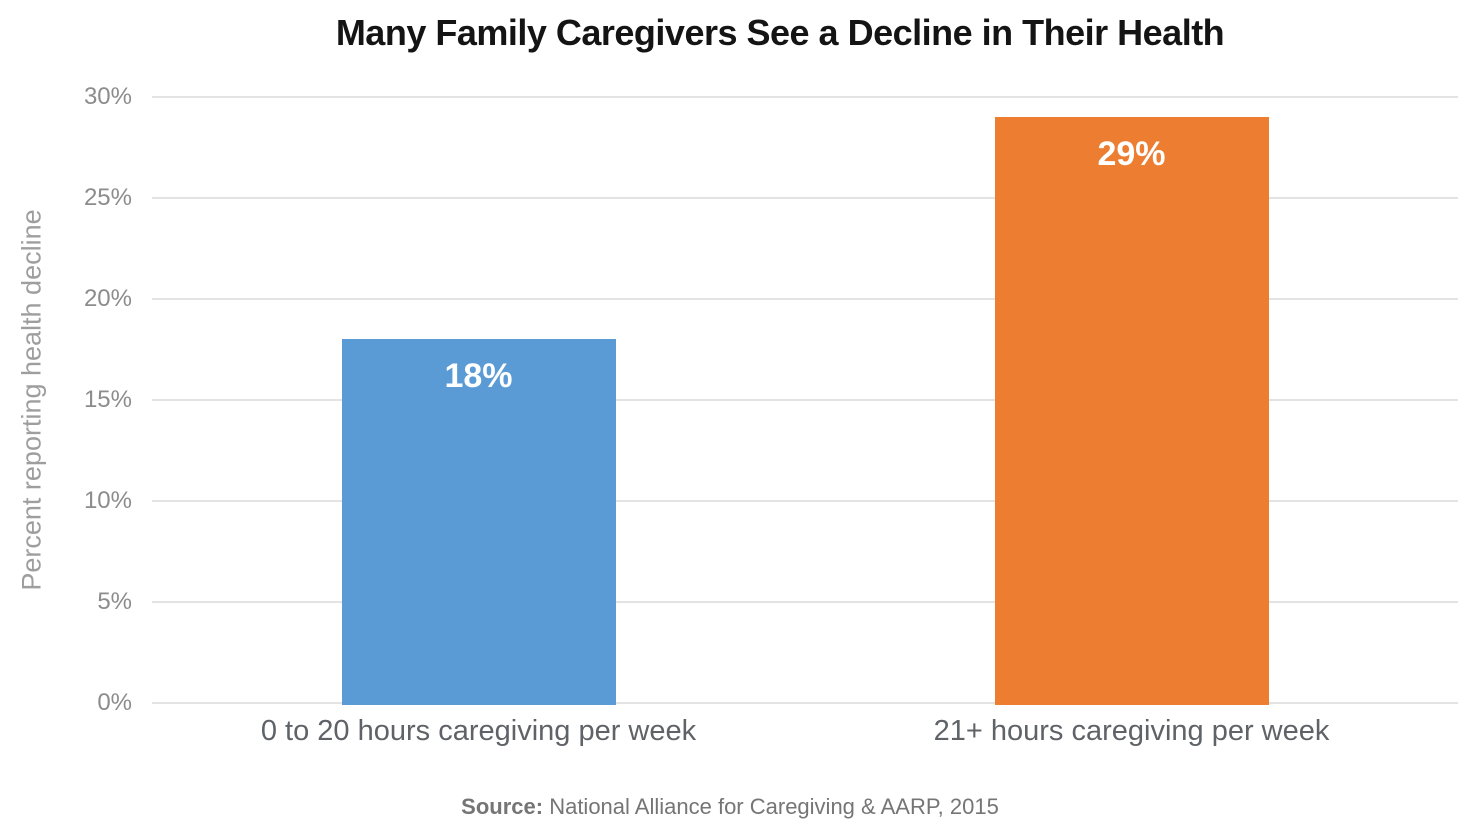 The height and width of the screenshot is (839, 1480). Describe the element at coordinates (478, 731) in the screenshot. I see `x-category-label: 0 to 20 hours caregiving per week` at that location.